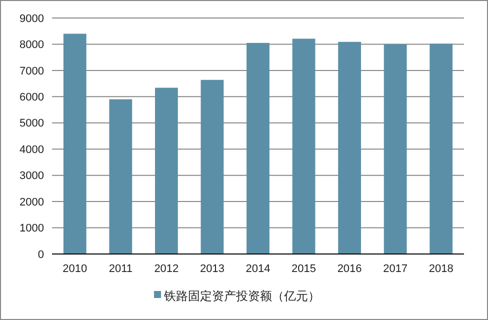 The image size is (488, 320). Describe the element at coordinates (32, 45) in the screenshot. I see `y-tick-label: 8000` at that location.